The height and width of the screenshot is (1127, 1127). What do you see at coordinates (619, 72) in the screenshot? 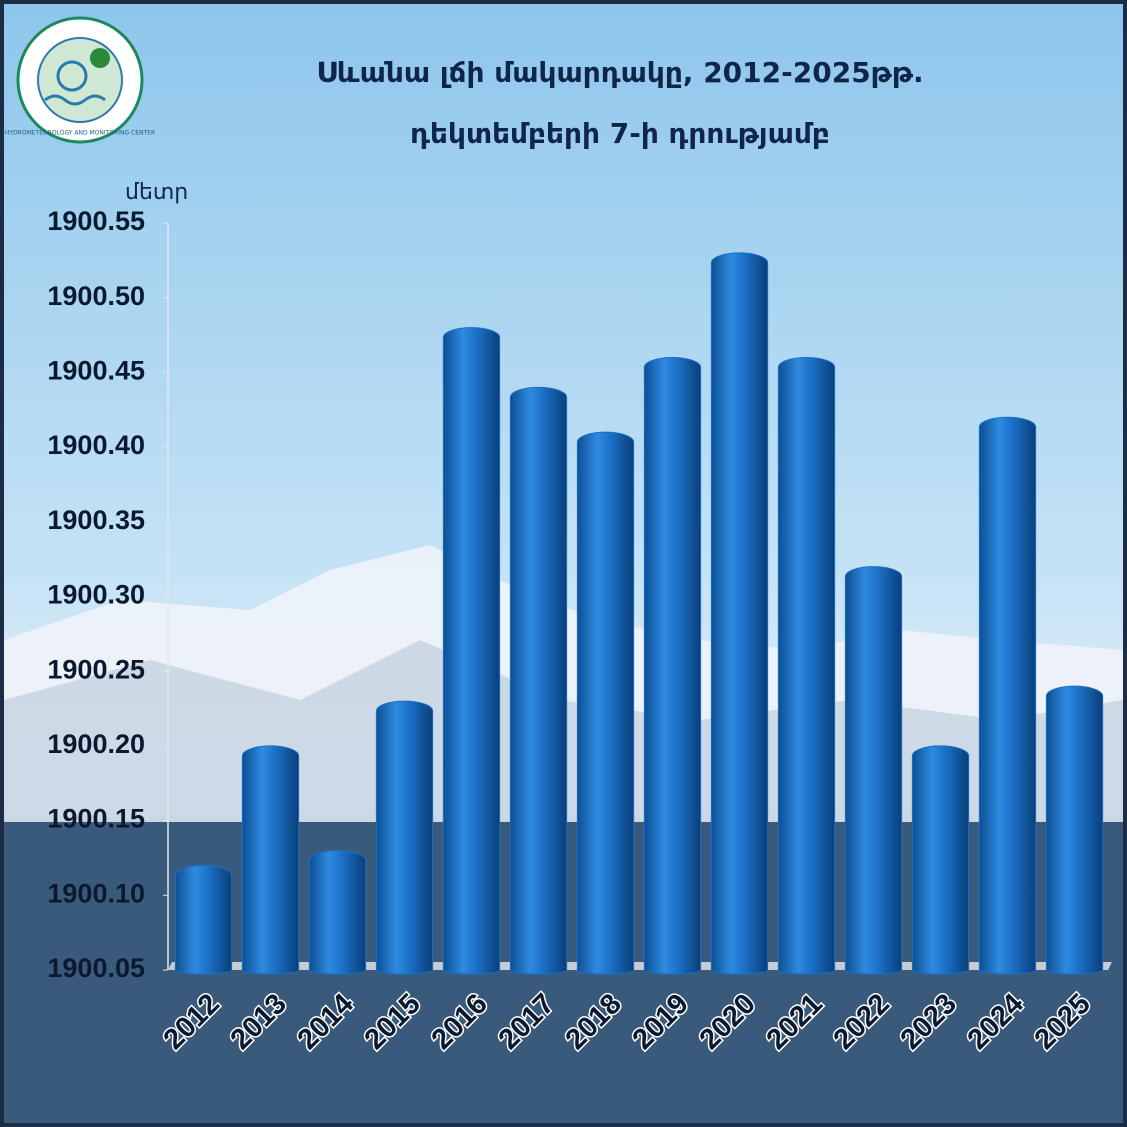
I see `chart-title: Սևանա լճի մակարդակը, 2012-2025թթ.` at bounding box center [619, 72].